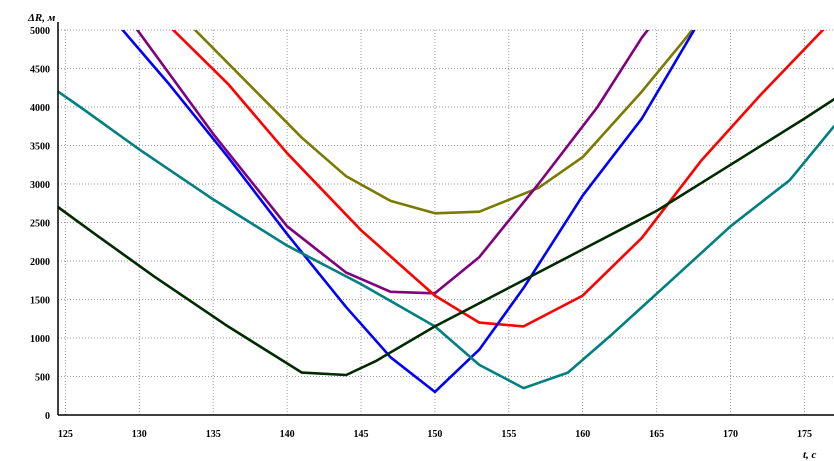 The height and width of the screenshot is (461, 834). Describe the element at coordinates (40, 301) in the screenshot. I see `y-tick-label: 1500` at that location.